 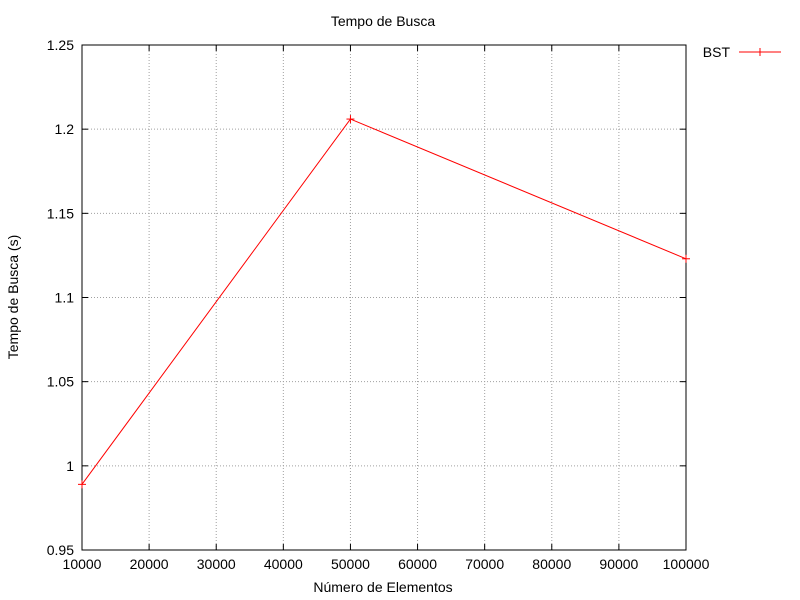 What do you see at coordinates (82, 564) in the screenshot?
I see `x-tick-label: 10000` at bounding box center [82, 564].